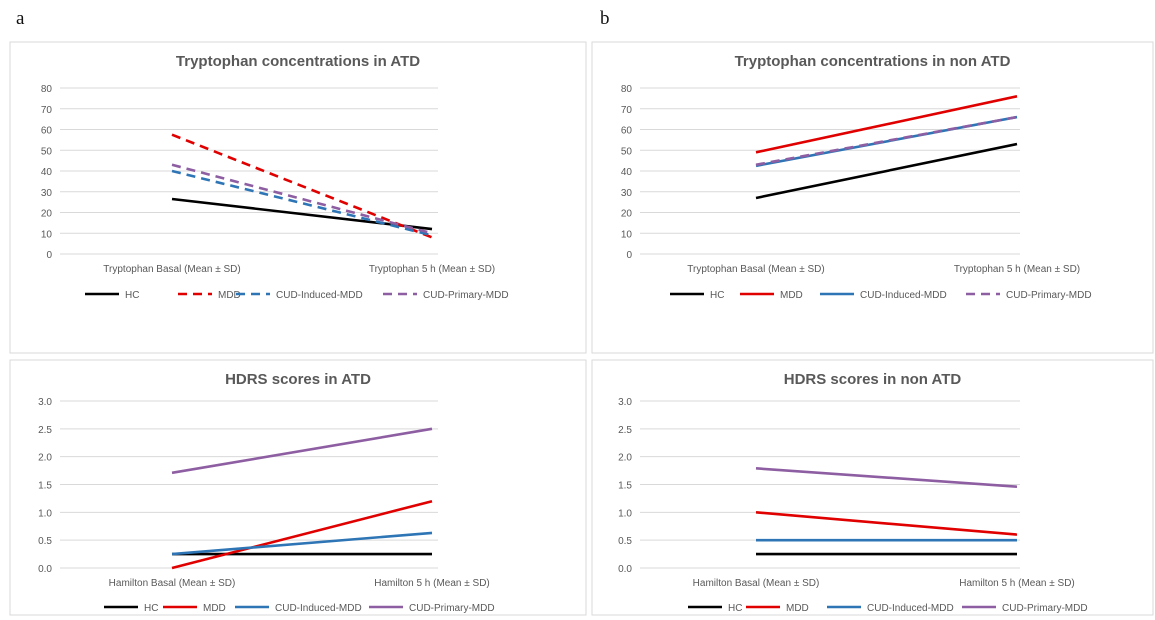 This screenshot has width=1155, height=620. What do you see at coordinates (873, 379) in the screenshot?
I see `chart-title: HDRS scores in non ATD` at bounding box center [873, 379].